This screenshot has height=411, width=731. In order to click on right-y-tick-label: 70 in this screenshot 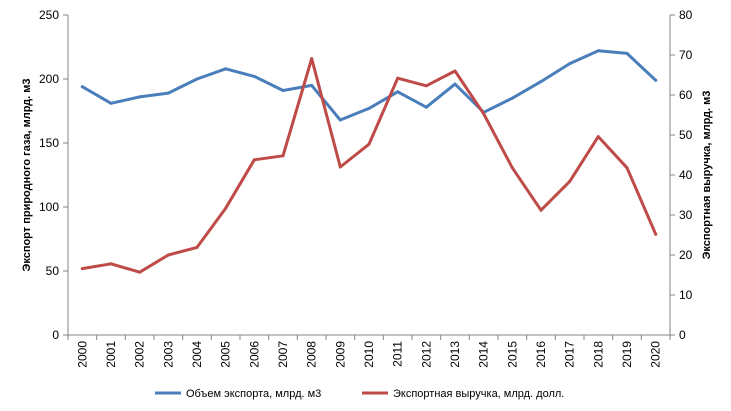, I will do `click(686, 55)`.